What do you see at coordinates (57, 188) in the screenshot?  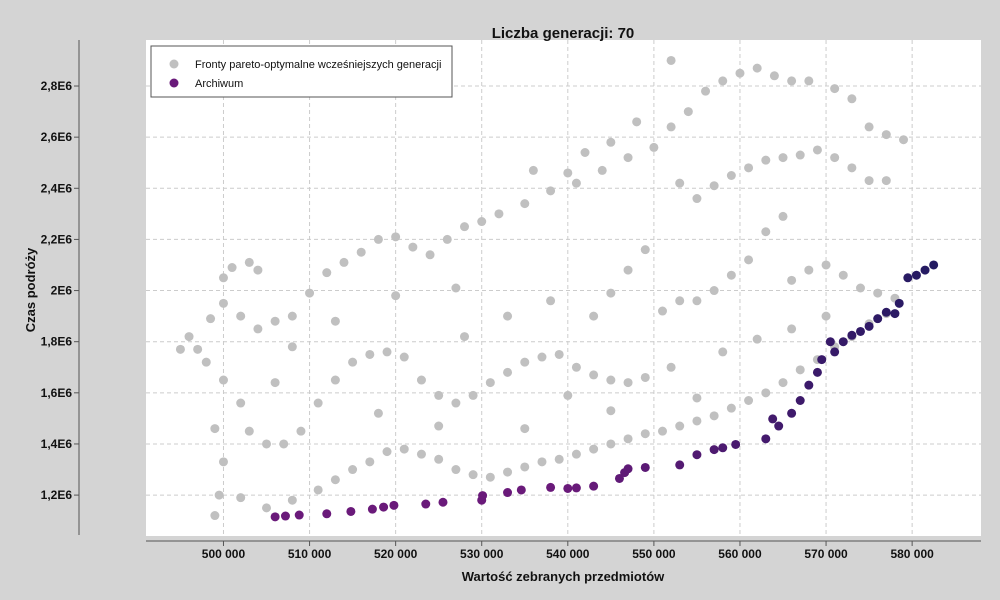 I see `y-tick-label: 2,4E6` at bounding box center [57, 188].